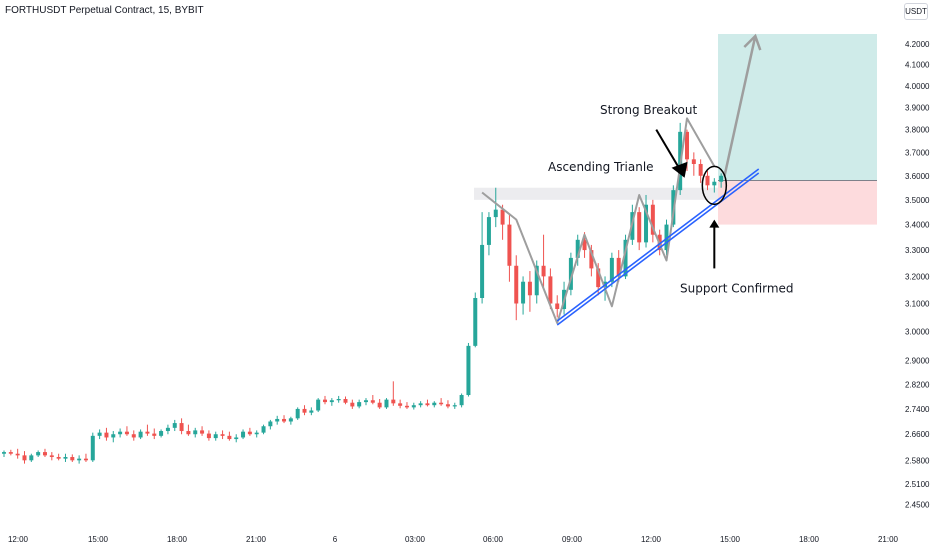 The image size is (932, 555). Describe the element at coordinates (572, 539) in the screenshot. I see `x-tick-label: 09:00` at that location.